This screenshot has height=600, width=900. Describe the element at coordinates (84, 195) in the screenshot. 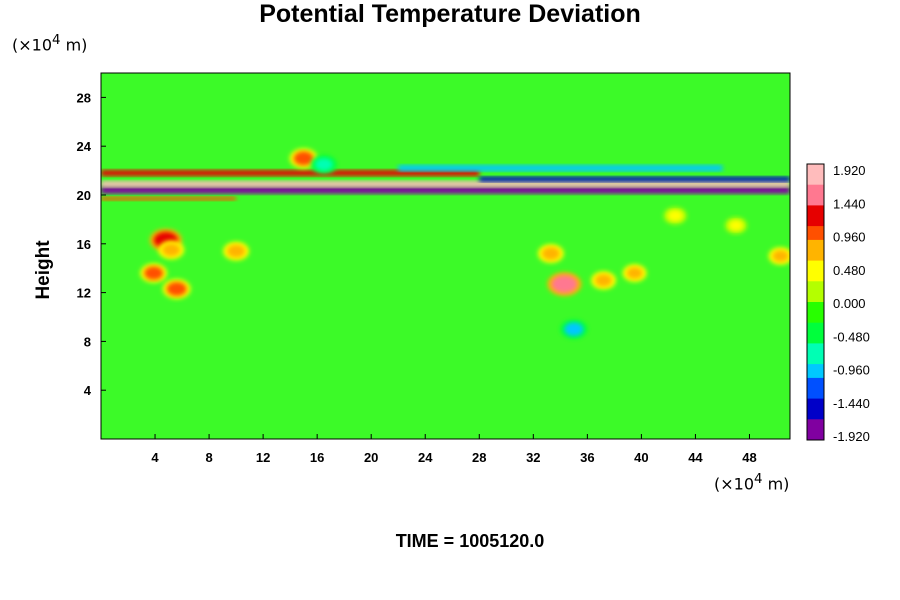

I see `y-tick-label-4: 20` at that location.